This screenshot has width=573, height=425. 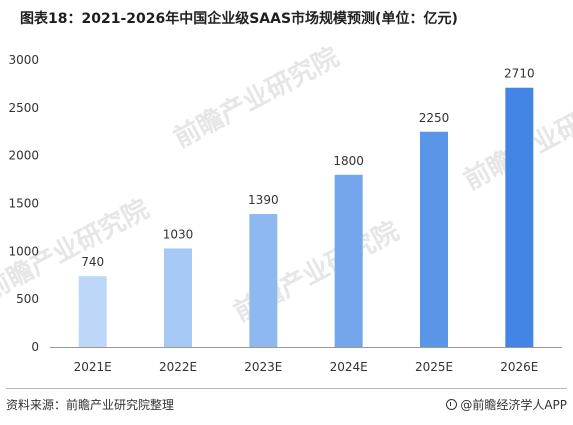 I want to click on x-tick-label: 2022E, so click(x=178, y=367).